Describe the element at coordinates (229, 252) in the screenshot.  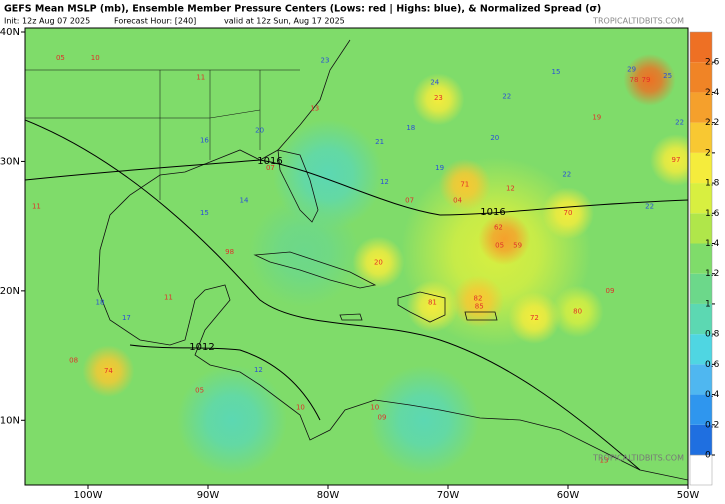
I see `low-center: 98` at that location.